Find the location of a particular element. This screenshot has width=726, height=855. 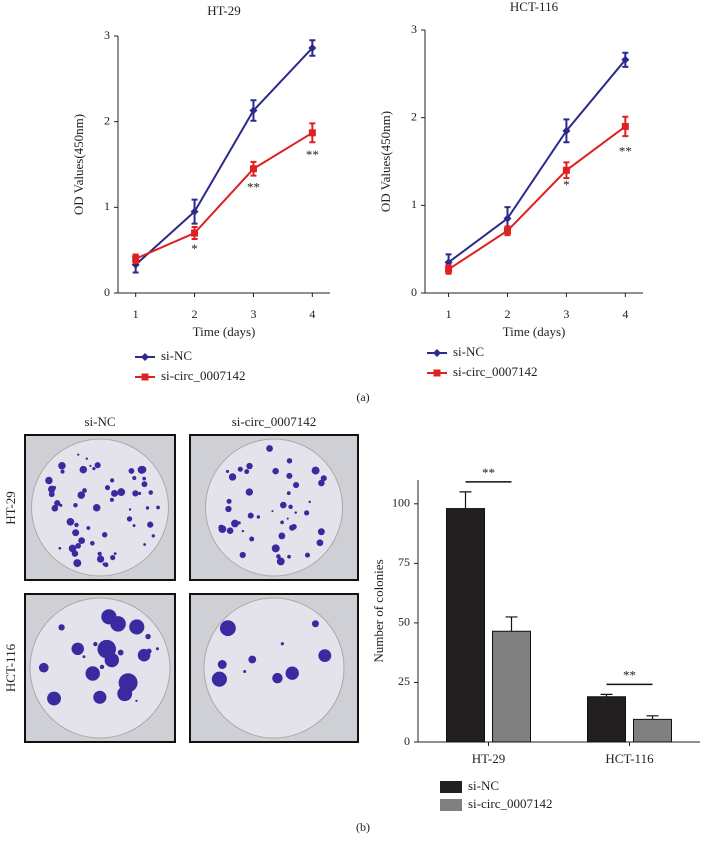

bar is located at coordinates (511, 686).